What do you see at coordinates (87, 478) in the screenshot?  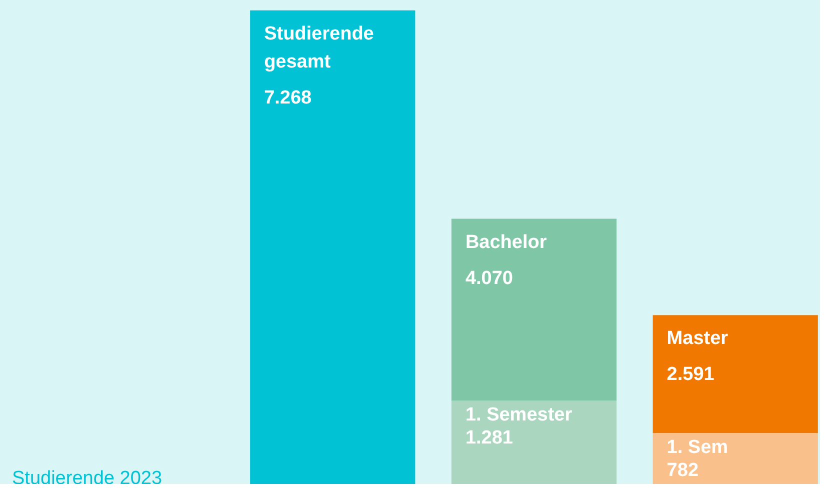 I see `text: Studierende 2023` at bounding box center [87, 478].